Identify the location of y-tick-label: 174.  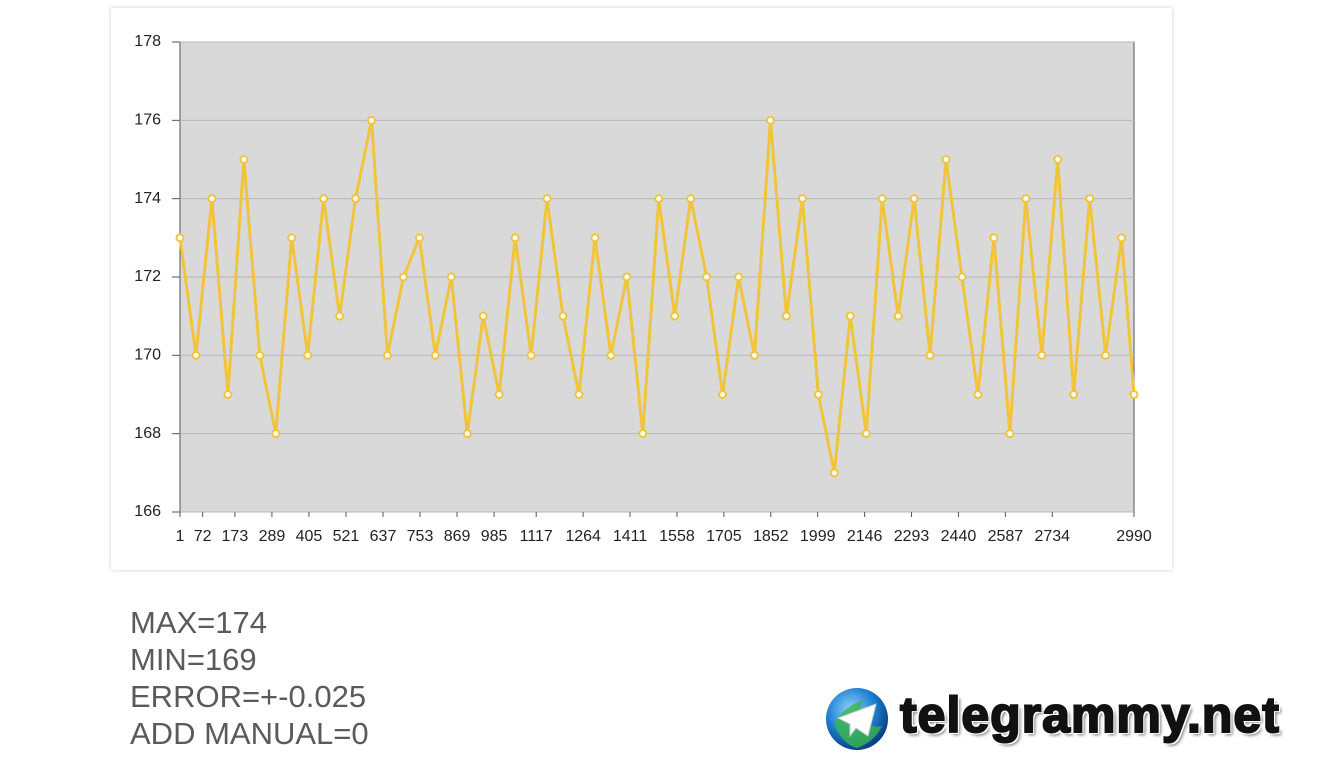
(147, 198).